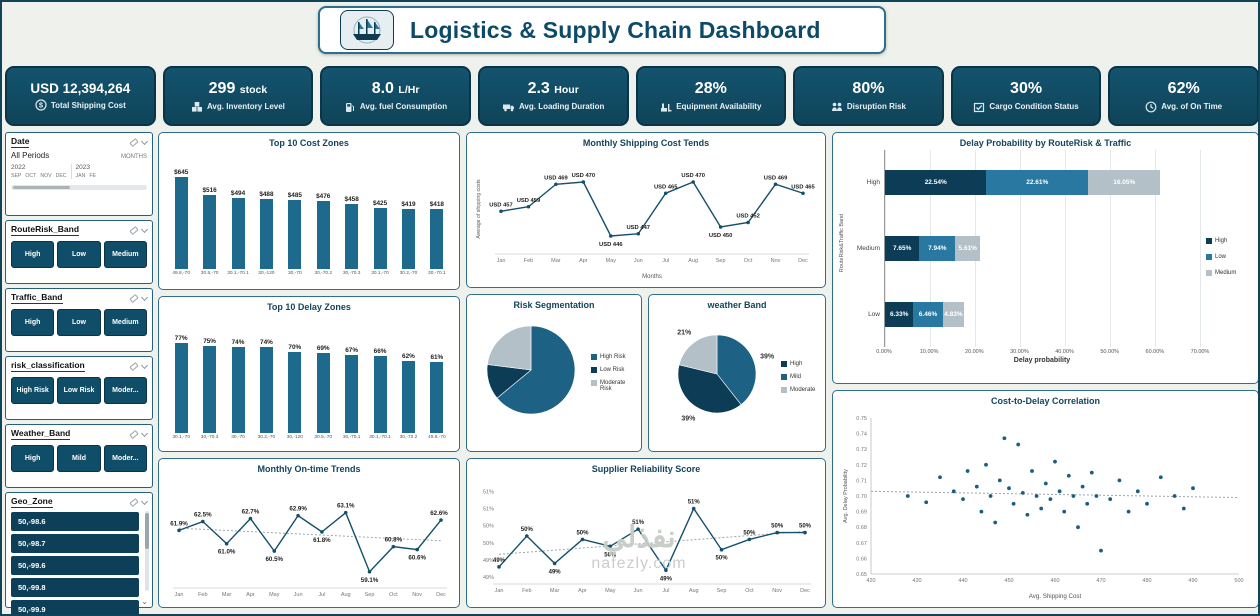 The image size is (1260, 616). What do you see at coordinates (351, 235) in the screenshot?
I see `bar-column: $458 30,-70.3` at bounding box center [351, 235].